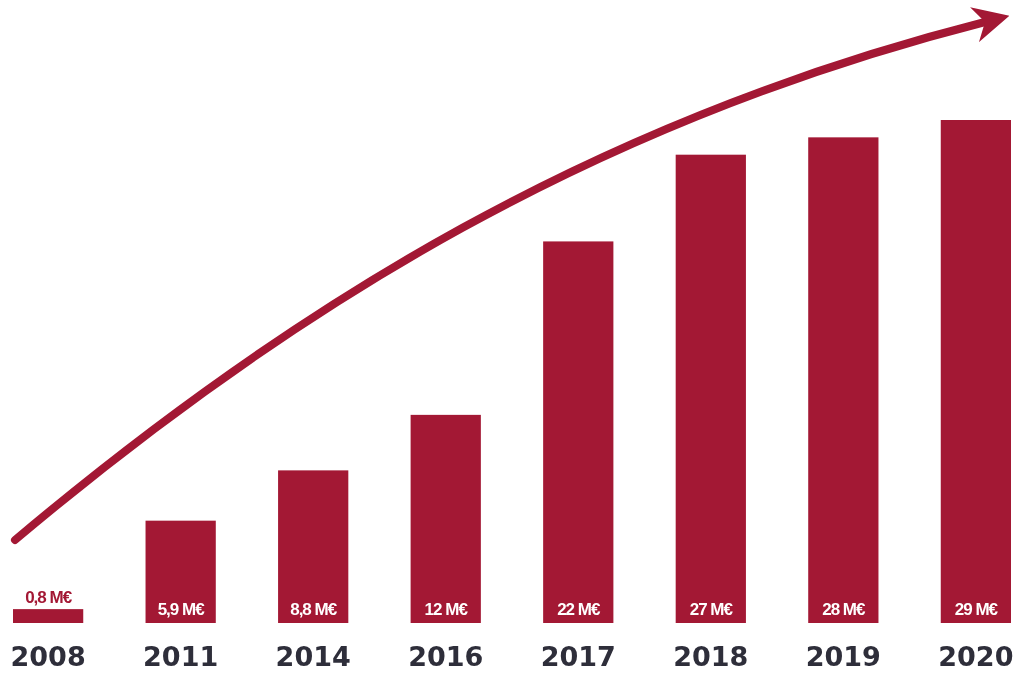 The height and width of the screenshot is (679, 1024). What do you see at coordinates (578, 656) in the screenshot?
I see `x-tick-label: 2017` at bounding box center [578, 656].